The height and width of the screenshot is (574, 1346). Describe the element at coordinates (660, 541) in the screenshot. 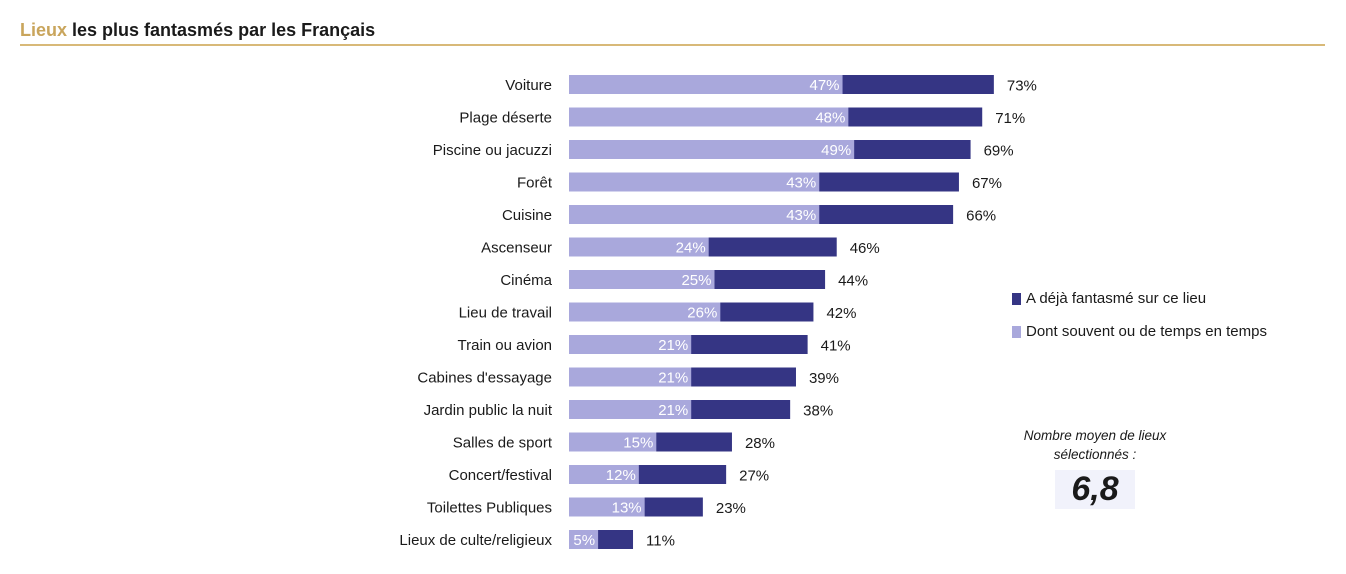

I see `data-label-total: 11%` at that location.